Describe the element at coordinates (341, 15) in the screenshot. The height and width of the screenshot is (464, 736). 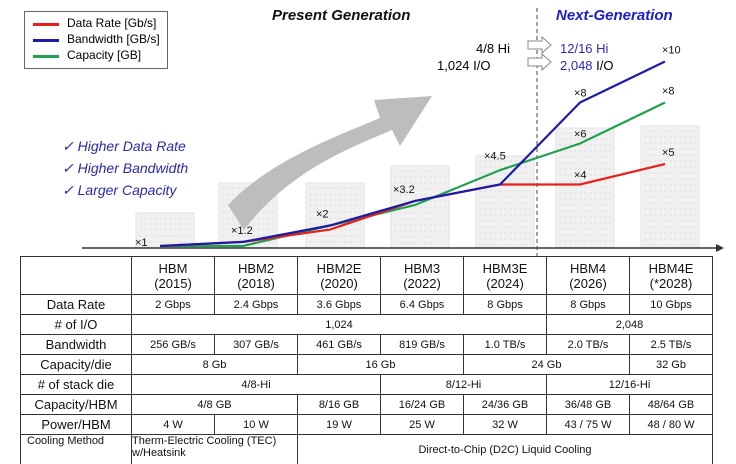
I see `present-generation-label: Present Generation` at that location.